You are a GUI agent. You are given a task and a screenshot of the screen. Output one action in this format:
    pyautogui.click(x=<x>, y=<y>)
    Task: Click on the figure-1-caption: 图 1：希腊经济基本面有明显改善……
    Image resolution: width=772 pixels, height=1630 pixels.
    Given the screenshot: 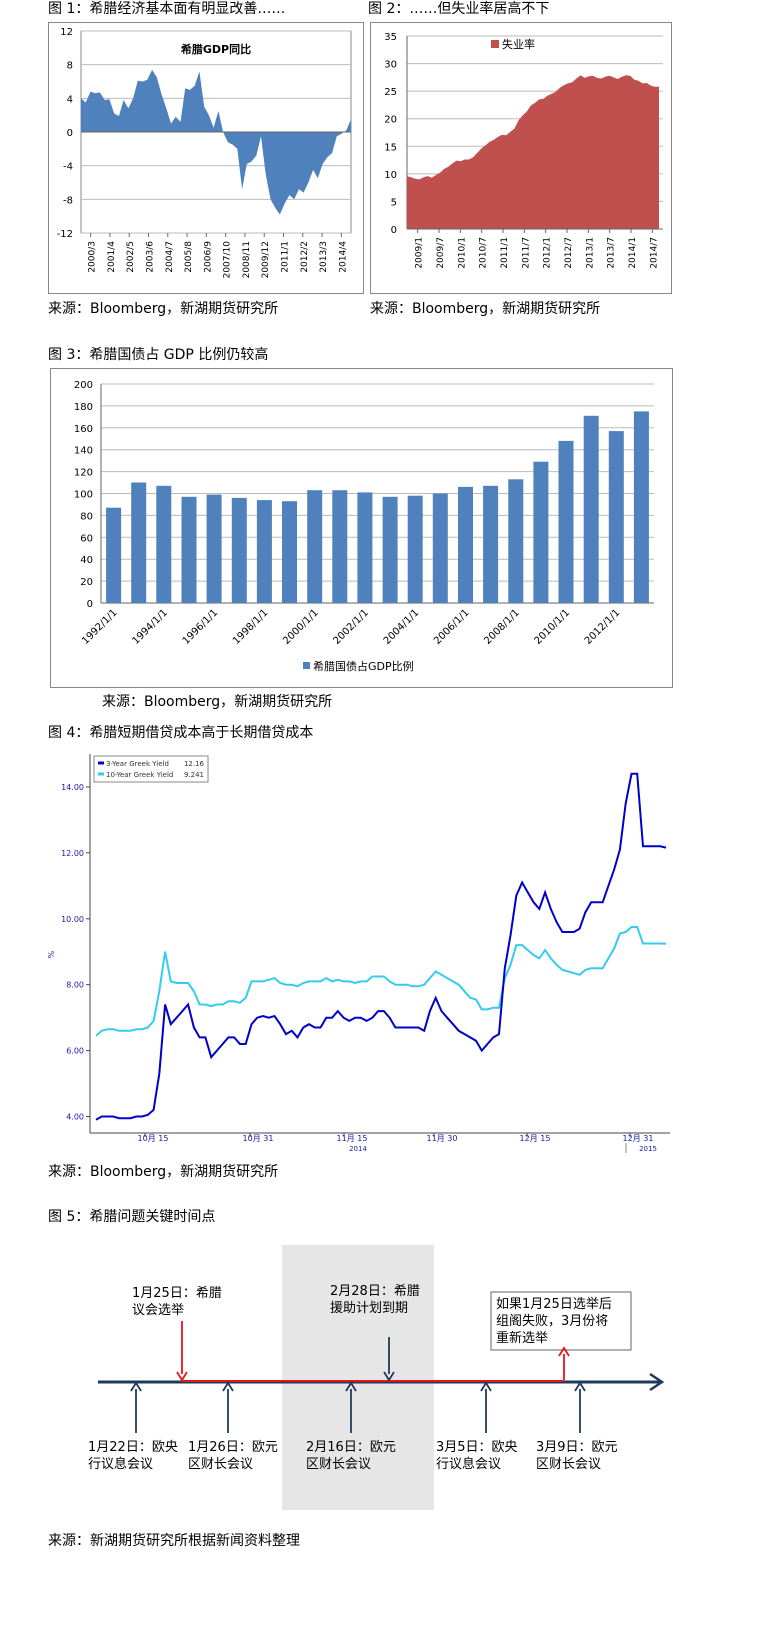 What is the action you would take?
    pyautogui.click(x=167, y=9)
    